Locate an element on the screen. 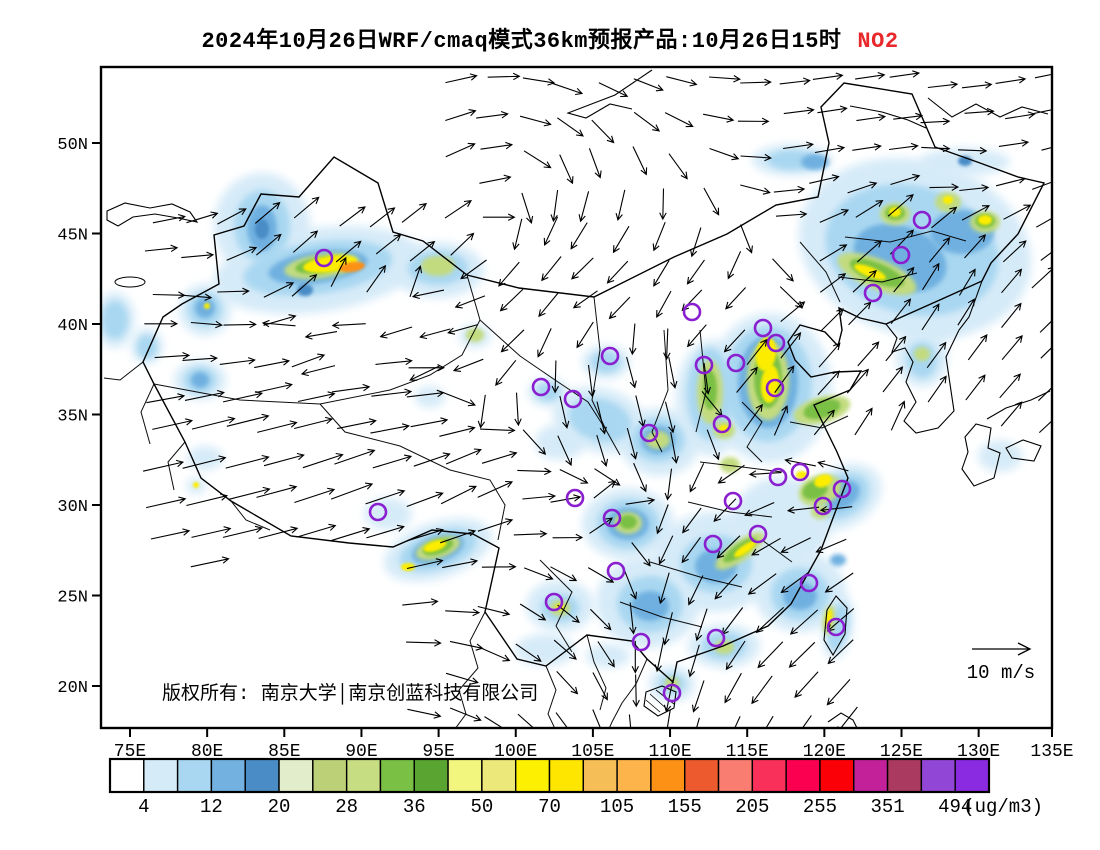  lake-outline is located at coordinates (130, 282).